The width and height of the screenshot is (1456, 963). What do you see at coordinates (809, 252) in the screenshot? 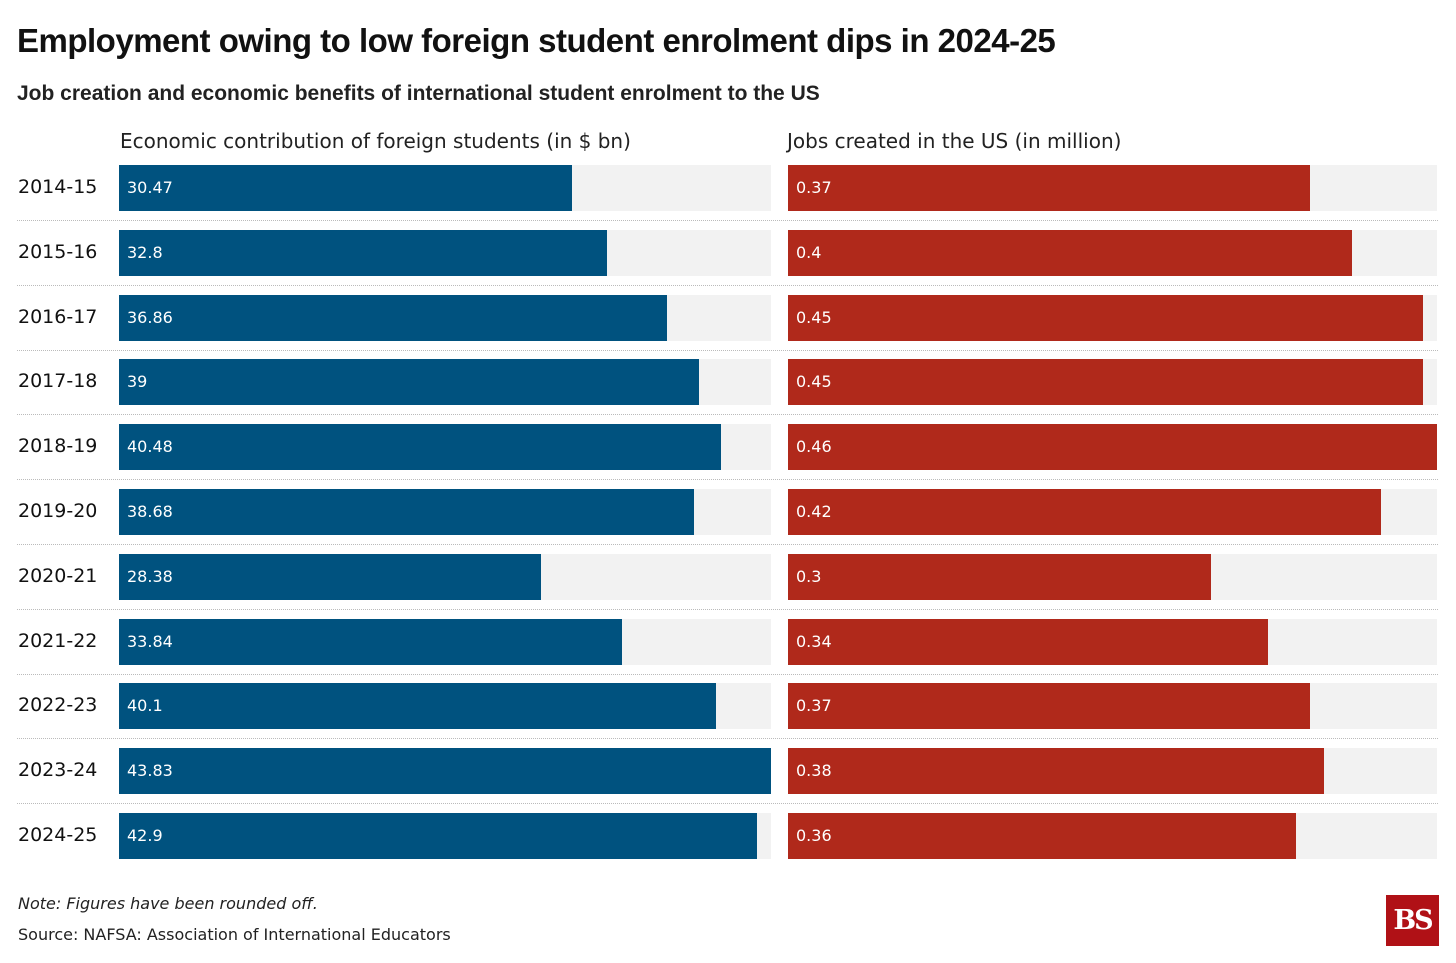
I see `data-label: 0.4` at bounding box center [809, 252].